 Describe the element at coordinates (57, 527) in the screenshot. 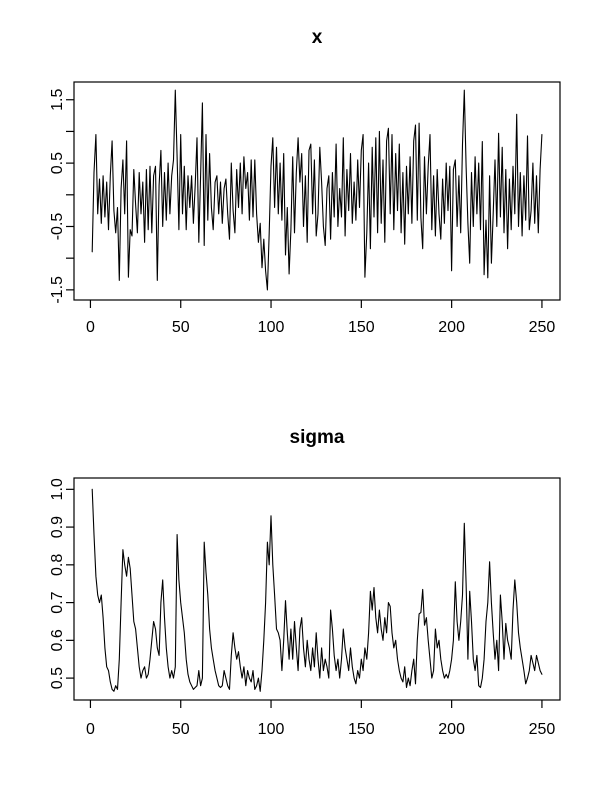

I see `y-axis-tick-label: 0.9` at that location.